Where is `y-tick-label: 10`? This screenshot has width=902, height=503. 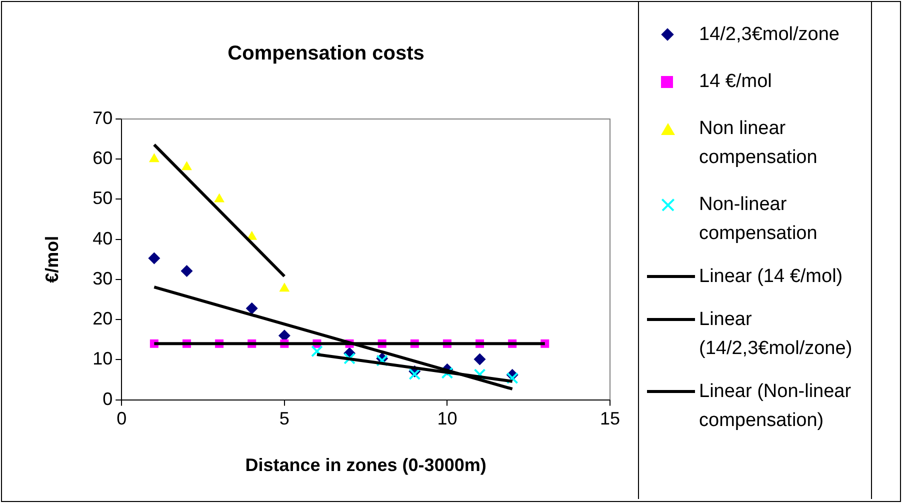
y-tick-label: 10 is located at coordinates (102, 358).